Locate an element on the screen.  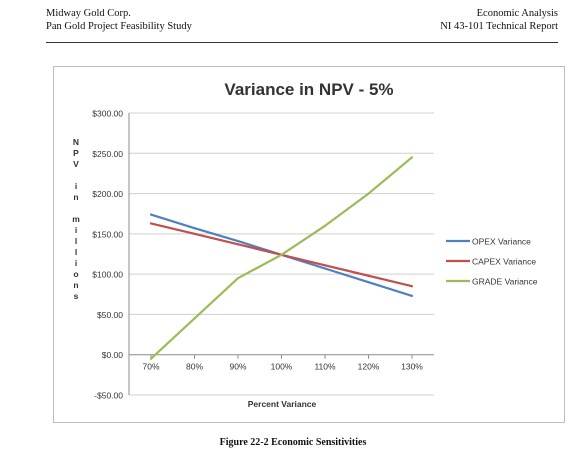
y-tick-label: $0.00 is located at coordinates (113, 355).